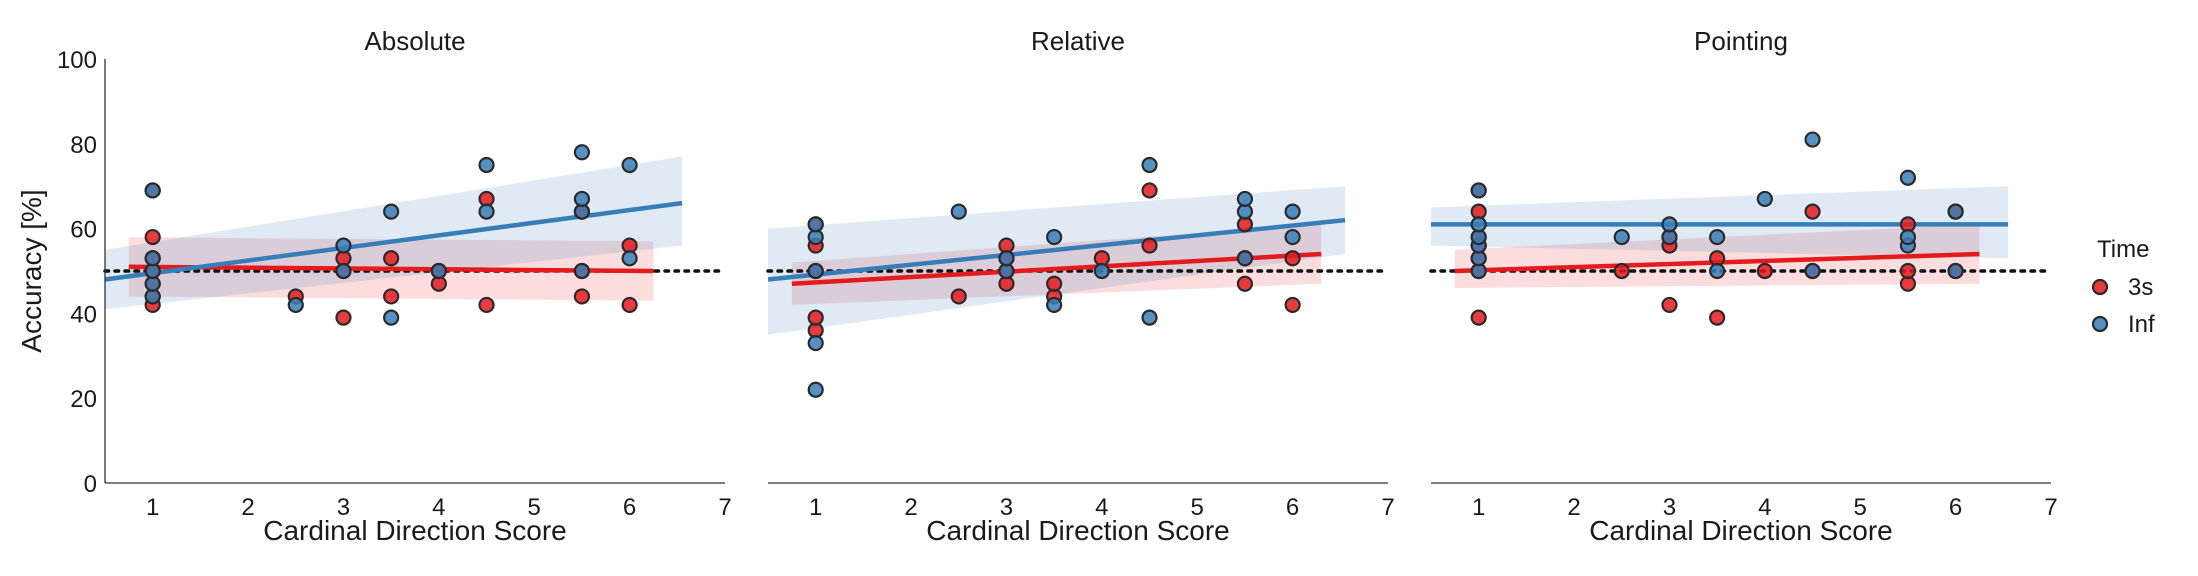 The width and height of the screenshot is (2198, 576). What do you see at coordinates (90, 484) in the screenshot?
I see `y-tick-label: 0` at bounding box center [90, 484].